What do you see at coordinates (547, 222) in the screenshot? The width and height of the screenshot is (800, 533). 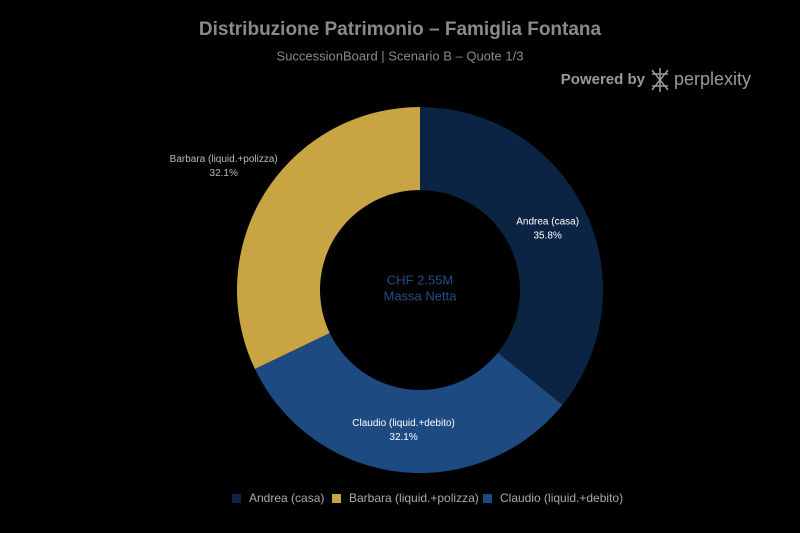 I see `slice-label: Andrea (casa)` at bounding box center [547, 222].